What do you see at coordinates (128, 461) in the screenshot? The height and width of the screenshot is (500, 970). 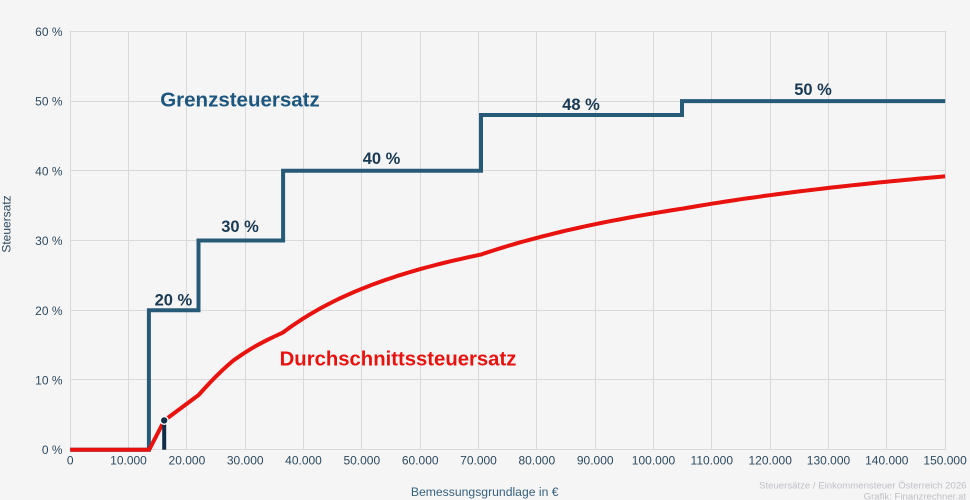 I see `svg-text: 10.000` at bounding box center [128, 461].